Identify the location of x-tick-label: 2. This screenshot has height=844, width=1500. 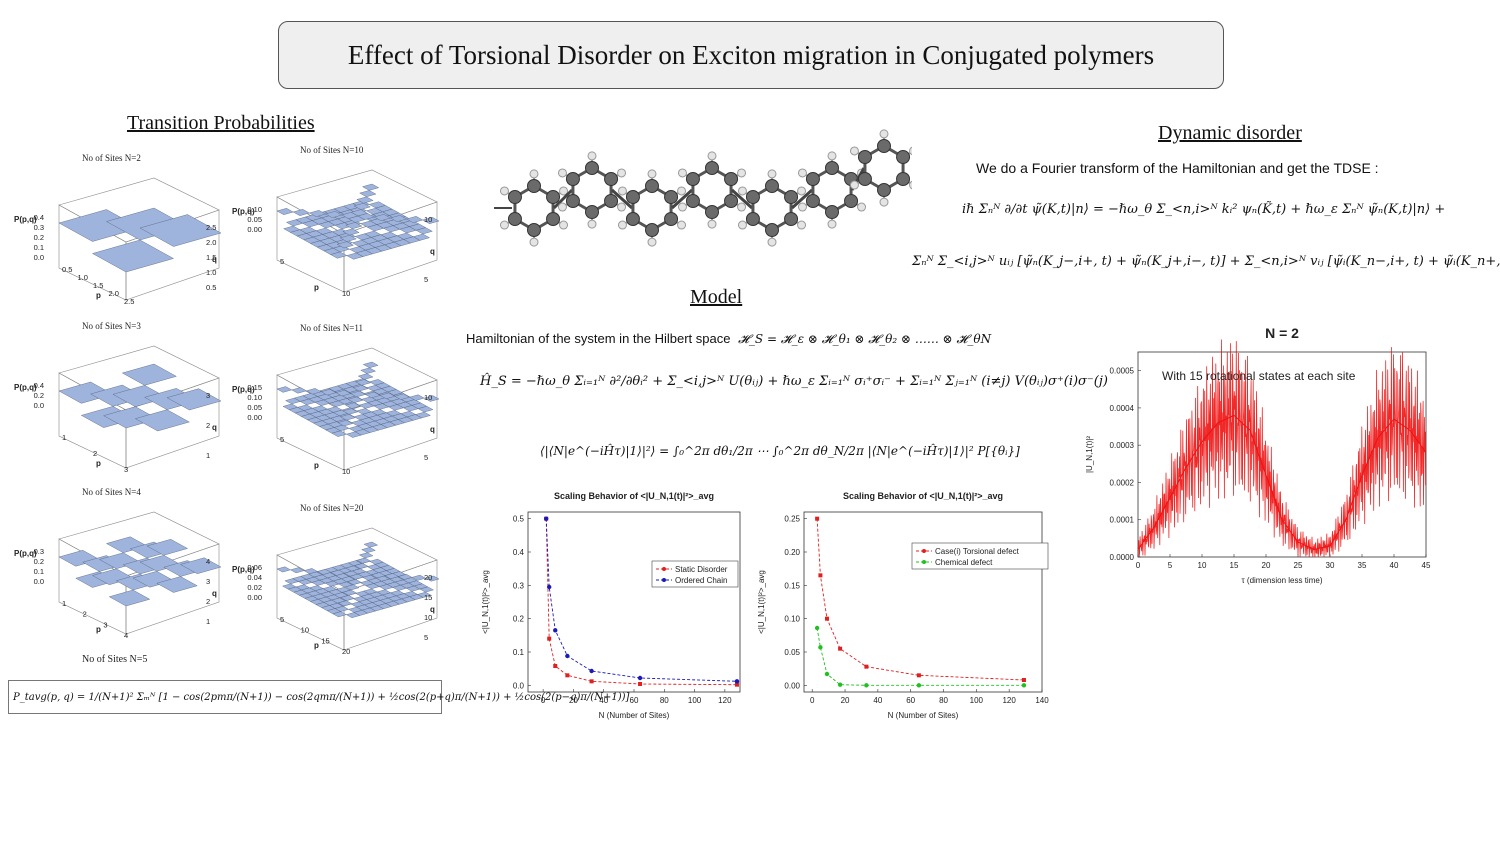
(95, 453).